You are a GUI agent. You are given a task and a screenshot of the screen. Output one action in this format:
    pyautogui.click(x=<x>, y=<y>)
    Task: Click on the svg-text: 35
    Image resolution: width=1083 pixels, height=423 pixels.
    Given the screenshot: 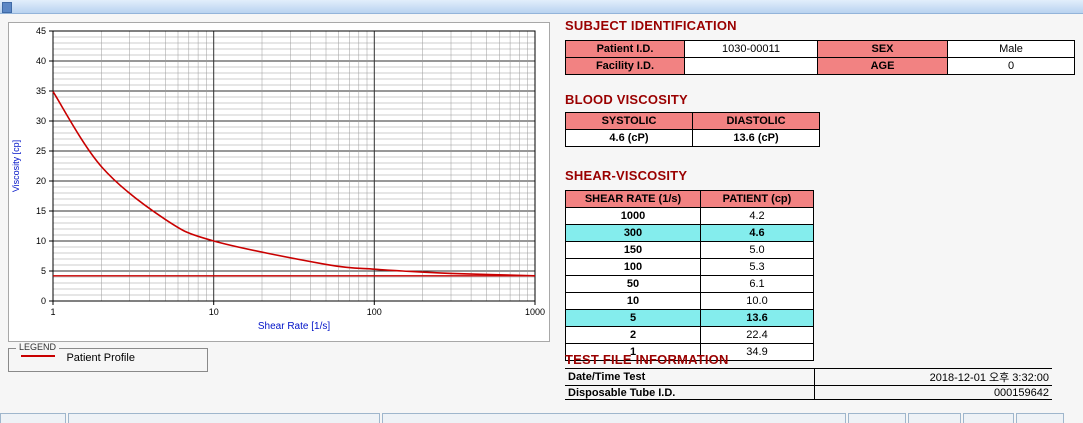 What is the action you would take?
    pyautogui.click(x=41, y=91)
    